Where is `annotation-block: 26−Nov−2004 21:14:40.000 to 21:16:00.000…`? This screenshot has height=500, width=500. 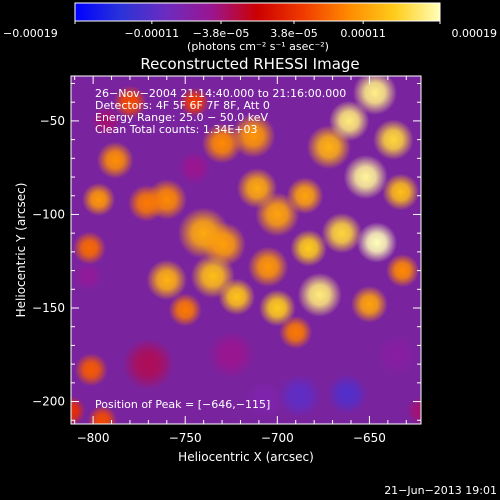 annotation-block: 26−Nov−2004 21:14:40.000 to 21:16:00.000… is located at coordinates (220, 111).